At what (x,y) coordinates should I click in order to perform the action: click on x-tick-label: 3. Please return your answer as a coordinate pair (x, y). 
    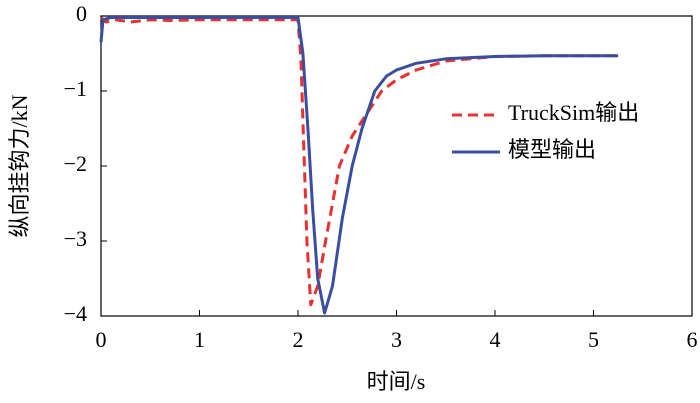
    Looking at the image, I should click on (396, 339).